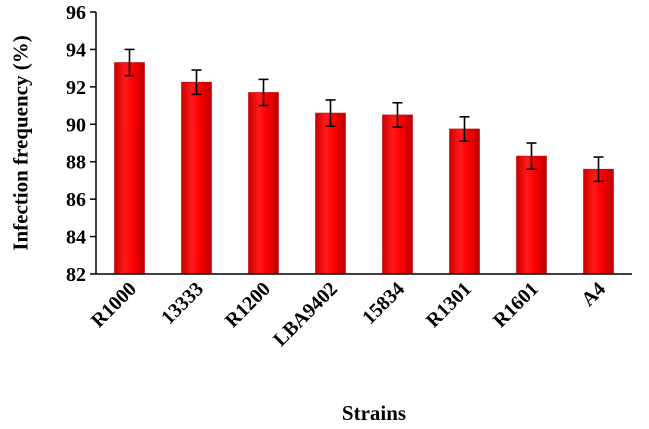 The height and width of the screenshot is (429, 649). Describe the element at coordinates (383, 303) in the screenshot. I see `x-tick-label: 15834` at that location.